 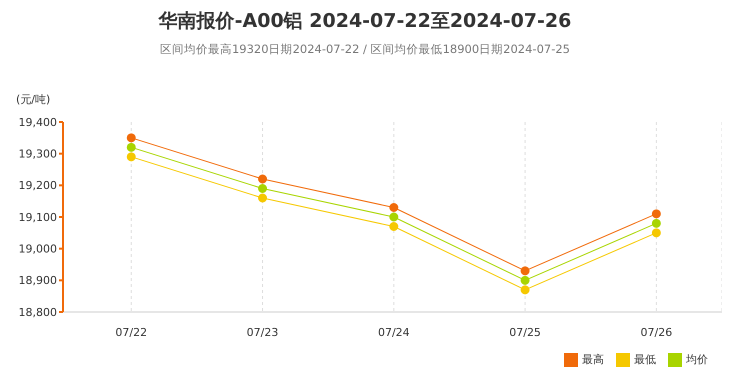 I want to click on legend-label: 均价, so click(x=696, y=359).